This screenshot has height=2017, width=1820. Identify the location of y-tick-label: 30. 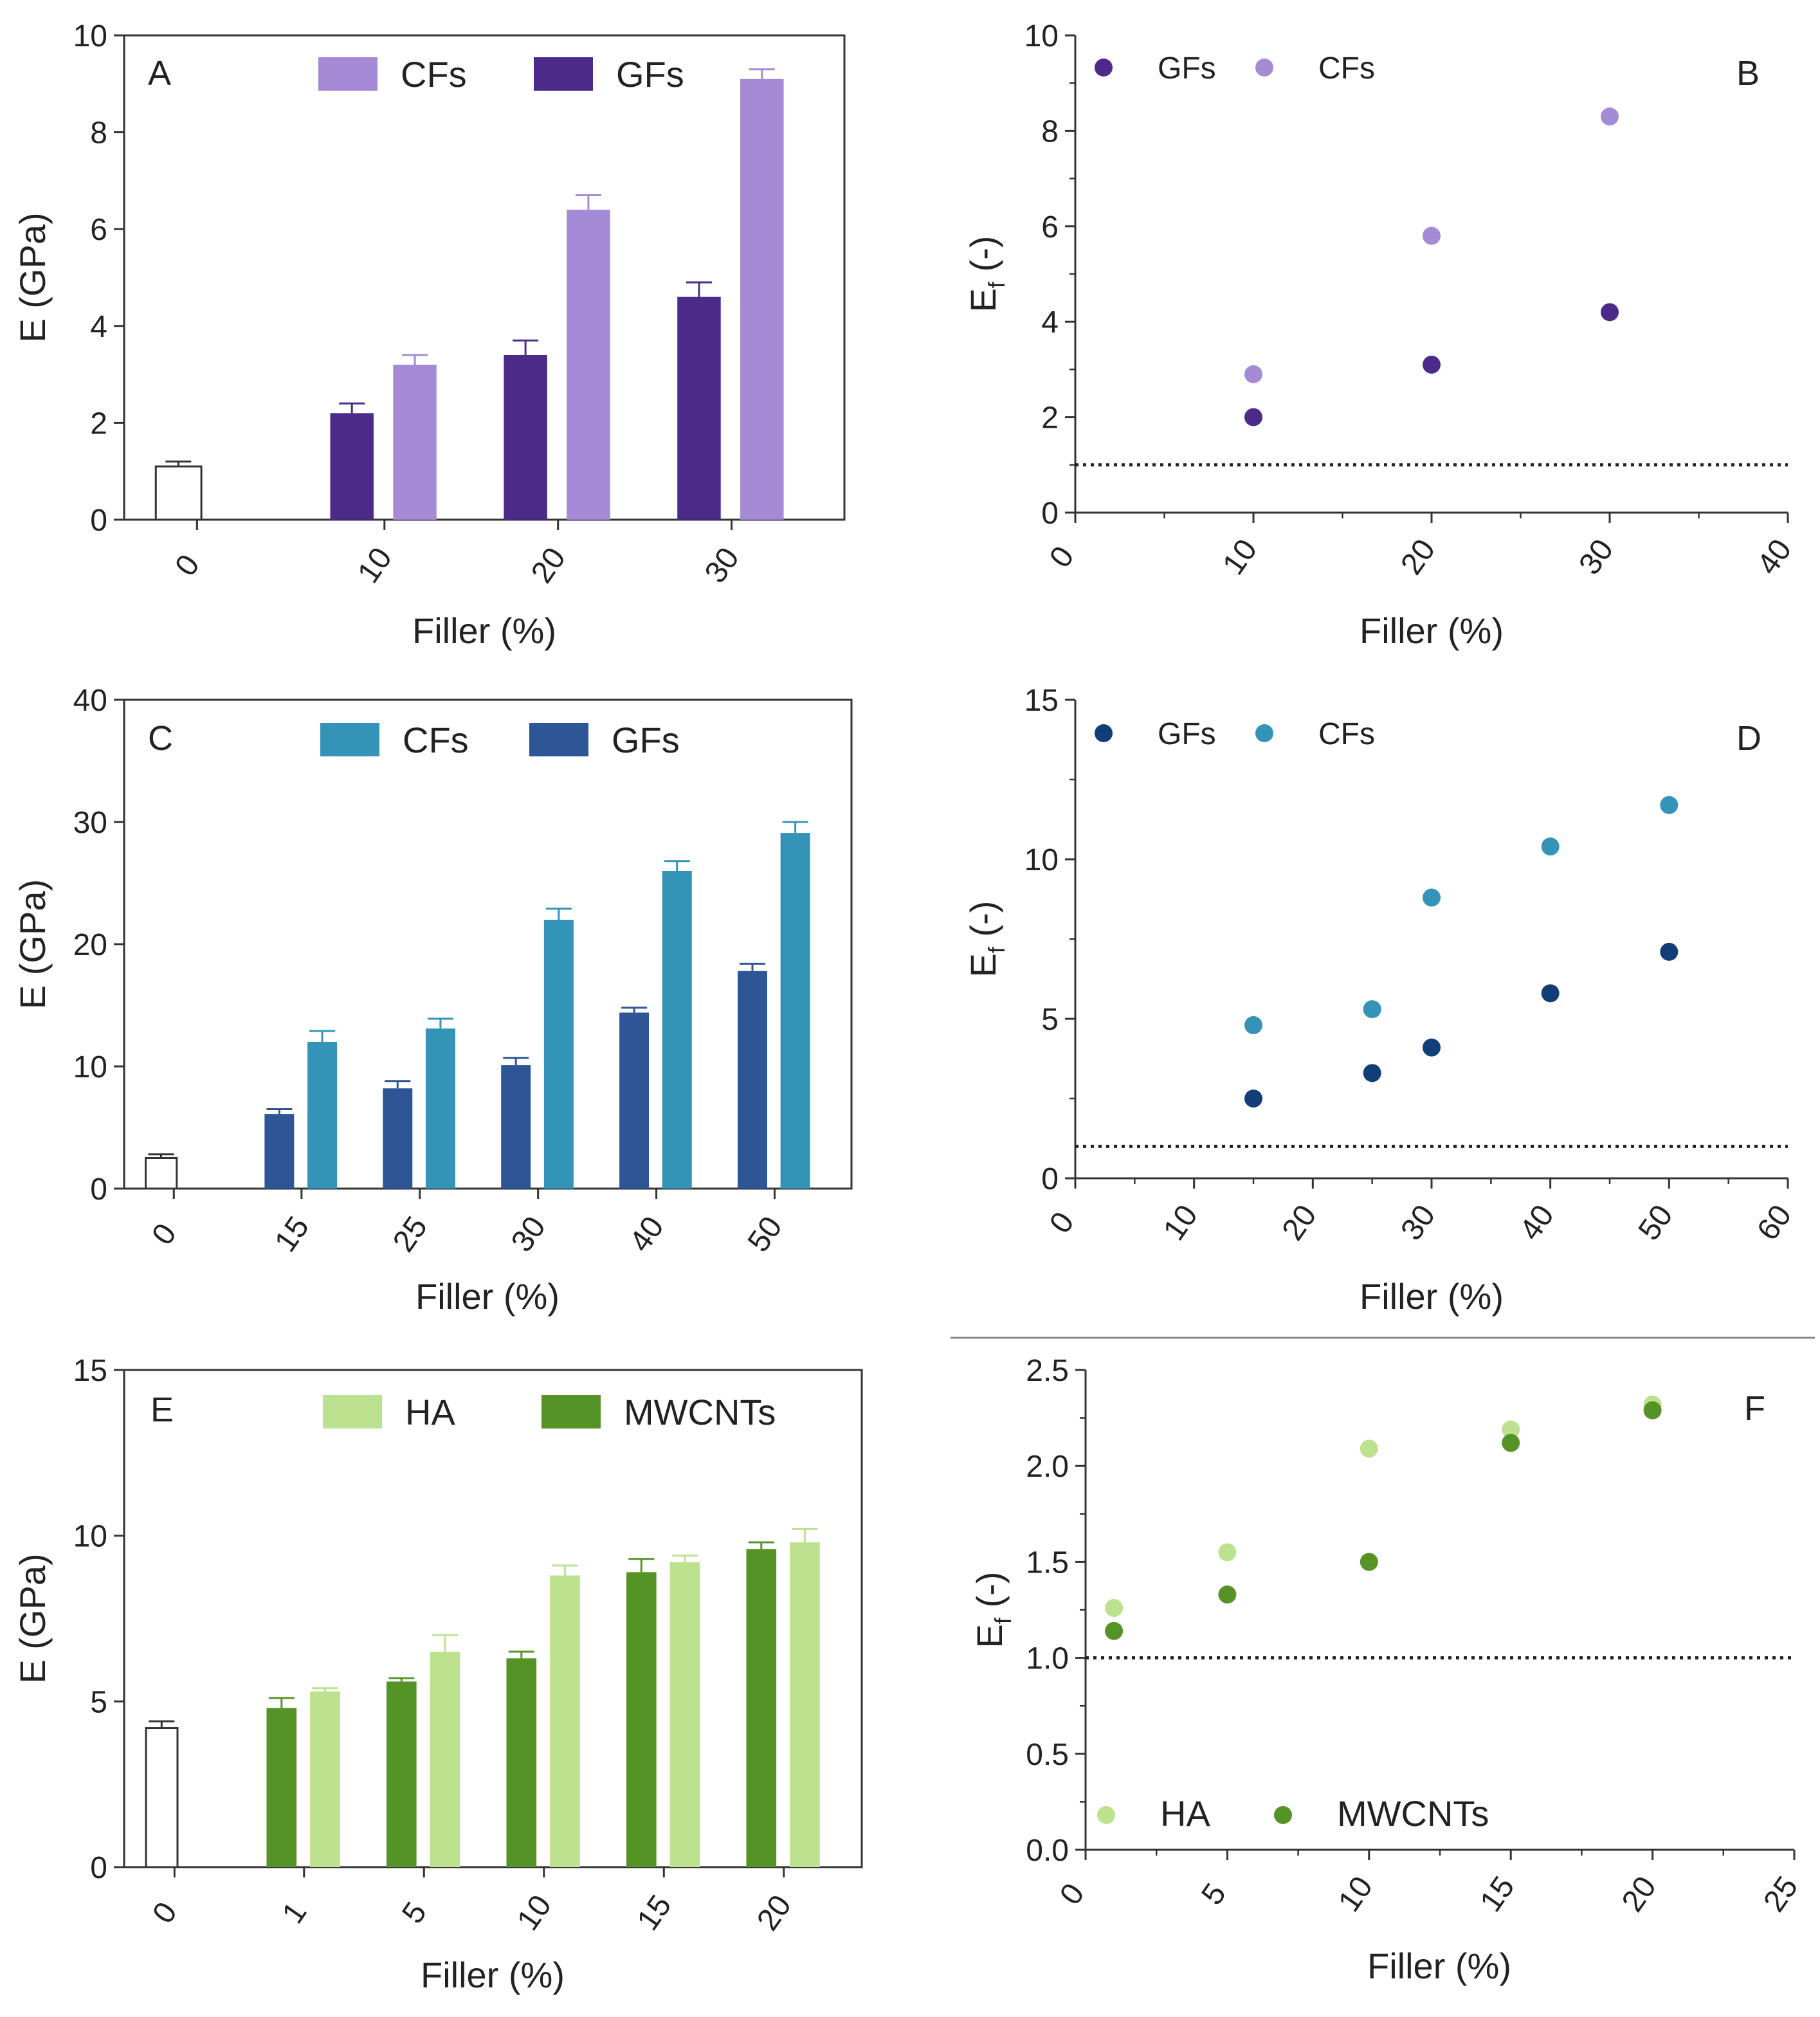
(90, 823).